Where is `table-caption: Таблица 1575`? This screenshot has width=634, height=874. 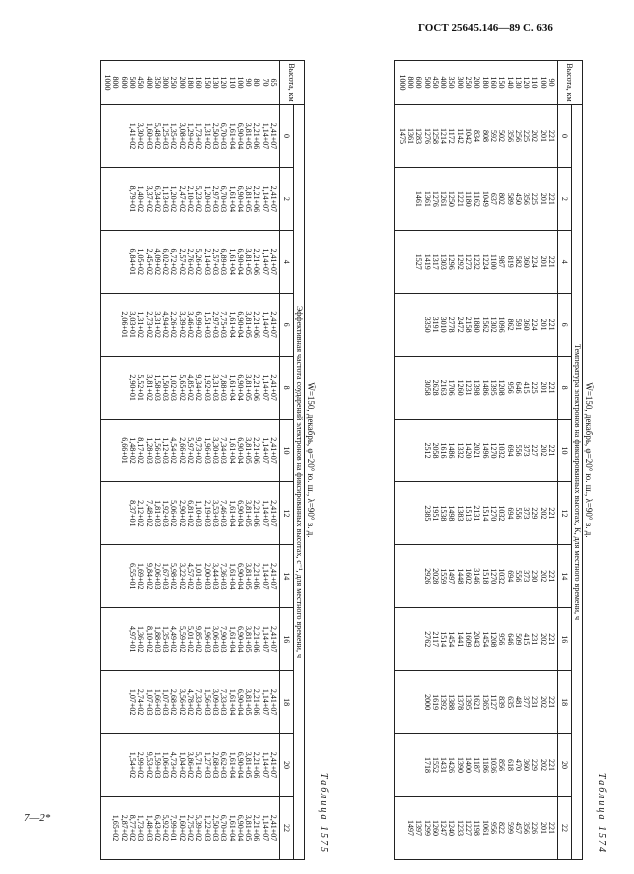
table-caption: Таблица 1575 is located at coordinates (323, 813).